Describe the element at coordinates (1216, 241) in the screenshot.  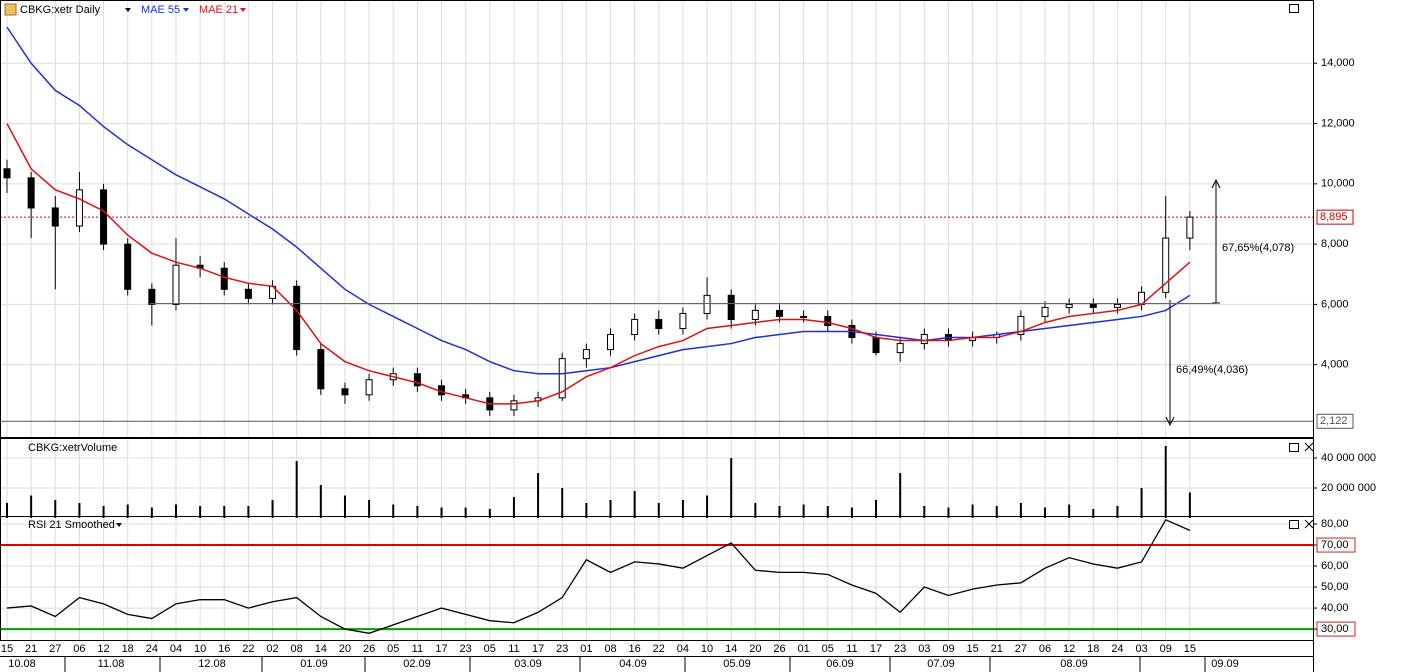
I see `measure-arrow` at that location.